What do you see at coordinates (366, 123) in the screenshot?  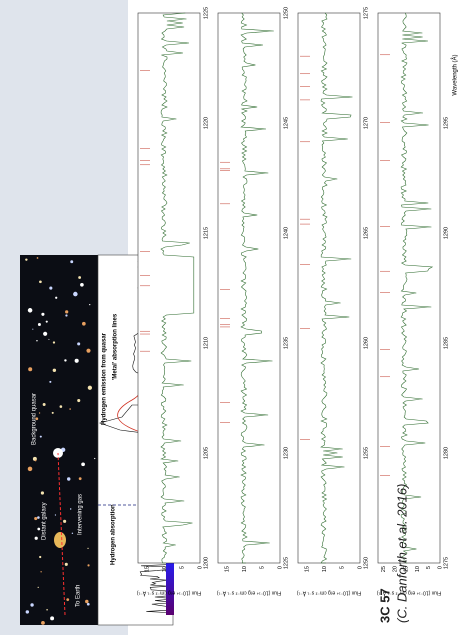 I see `x-tick-label: 1270` at bounding box center [366, 123].